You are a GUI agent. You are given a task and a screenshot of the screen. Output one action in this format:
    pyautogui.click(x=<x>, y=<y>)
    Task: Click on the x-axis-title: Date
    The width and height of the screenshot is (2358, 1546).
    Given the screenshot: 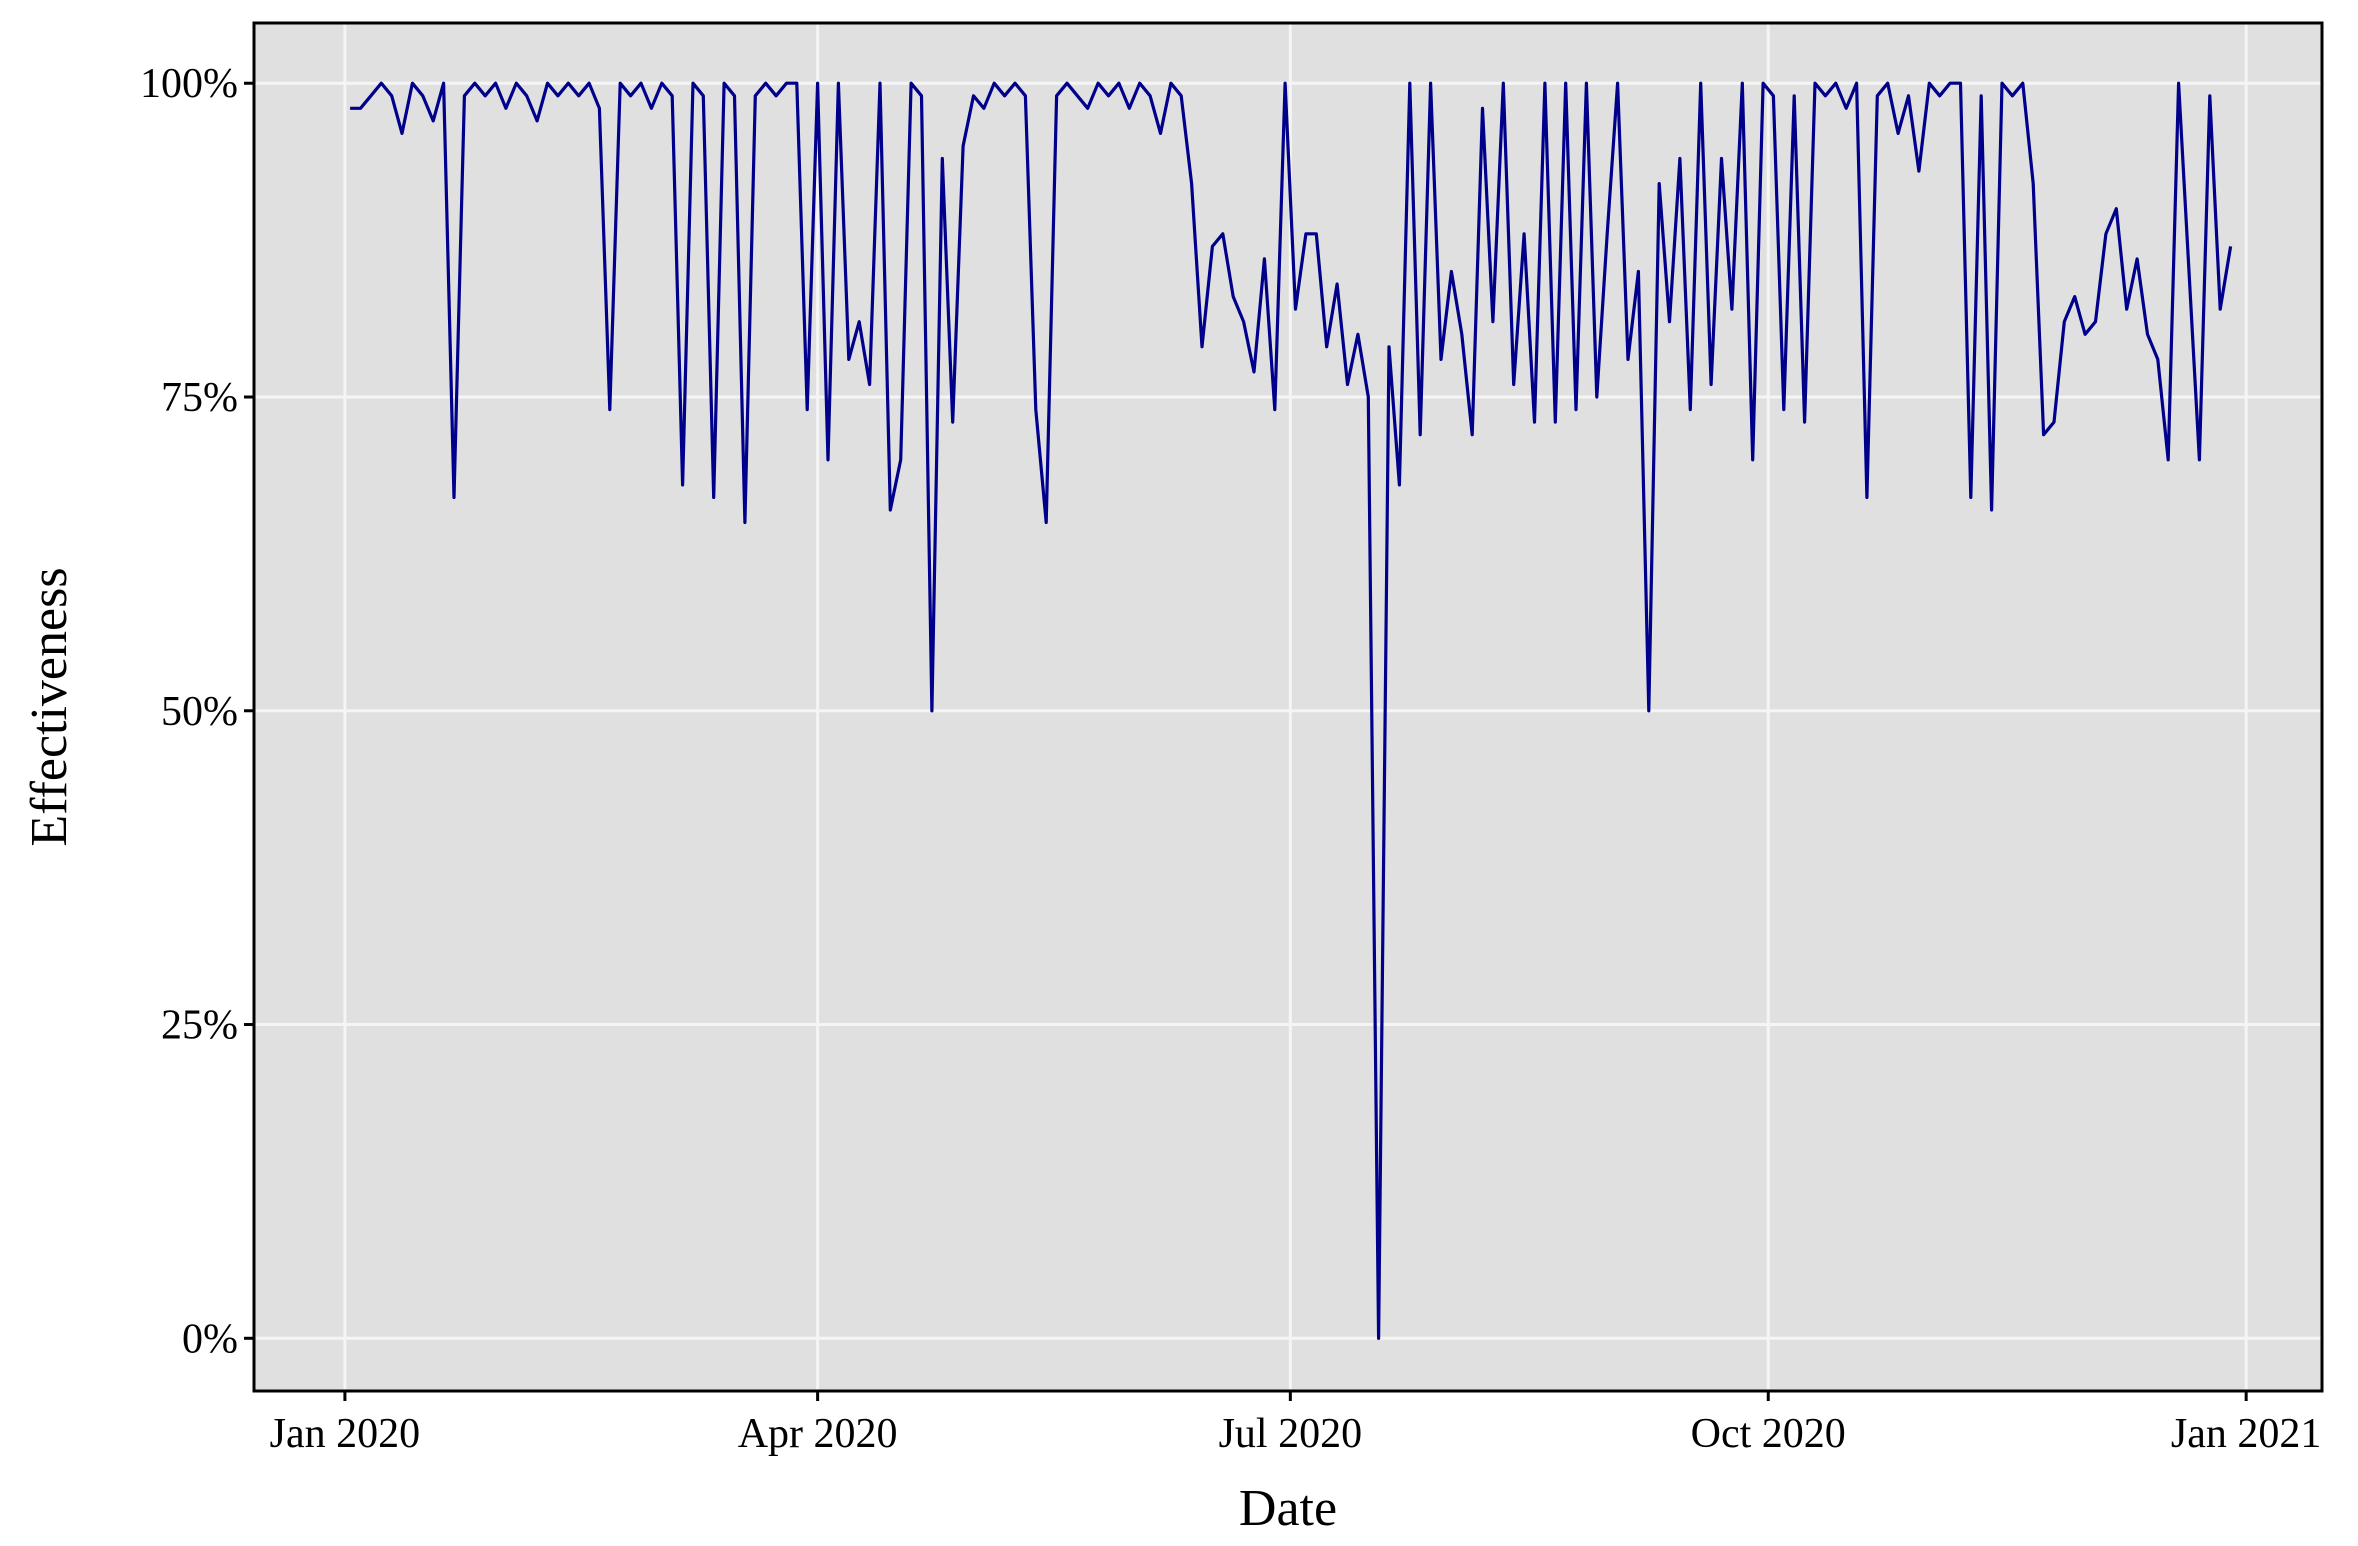 What is the action you would take?
    pyautogui.click(x=1288, y=1508)
    